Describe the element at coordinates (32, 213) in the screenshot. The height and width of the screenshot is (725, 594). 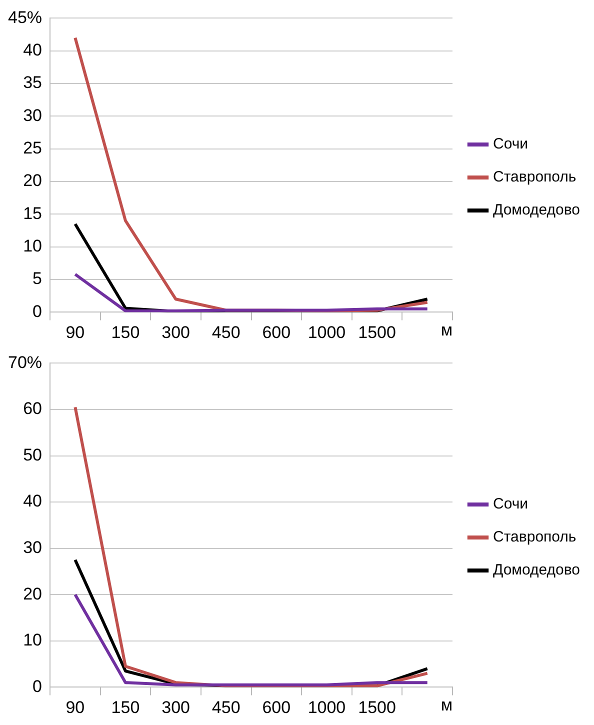
I see `y-tick-label: 15` at that location.